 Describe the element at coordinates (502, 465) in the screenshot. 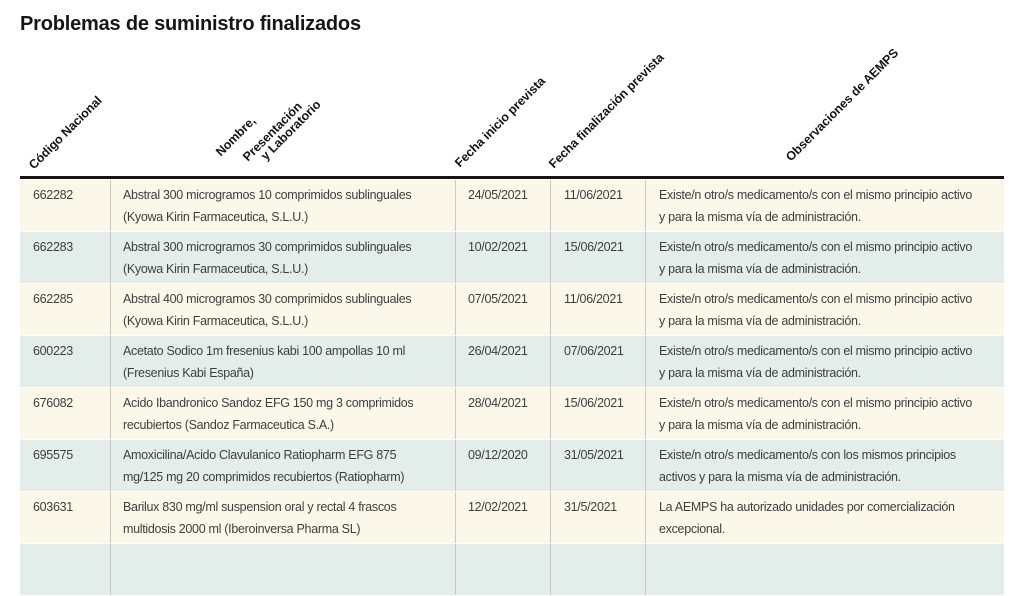

I see `cell-fecha-inicio-prevista: 09/12/2020` at that location.